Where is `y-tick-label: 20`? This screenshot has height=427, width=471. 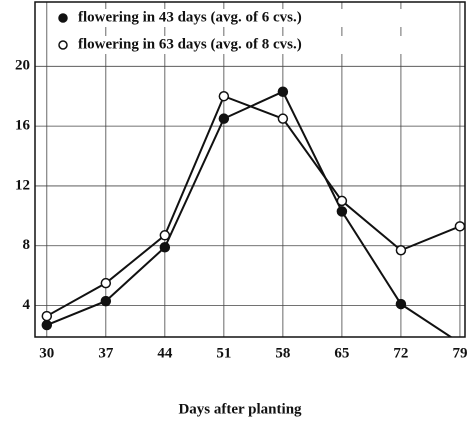
y-tick-label: 20 is located at coordinates (22, 66).